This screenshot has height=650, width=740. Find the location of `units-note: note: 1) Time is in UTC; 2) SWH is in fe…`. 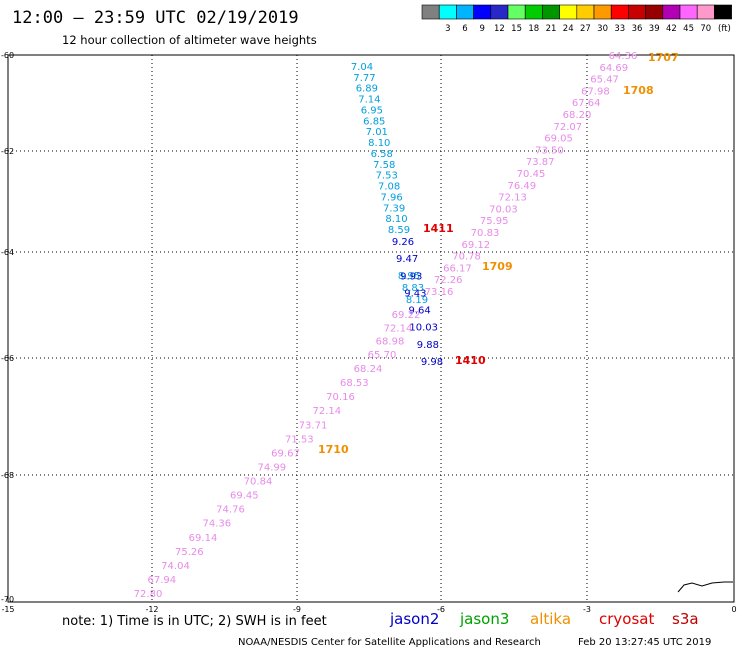

units-note: note: 1) Time is in UTC; 2) SWH is in fe… is located at coordinates (194, 621).